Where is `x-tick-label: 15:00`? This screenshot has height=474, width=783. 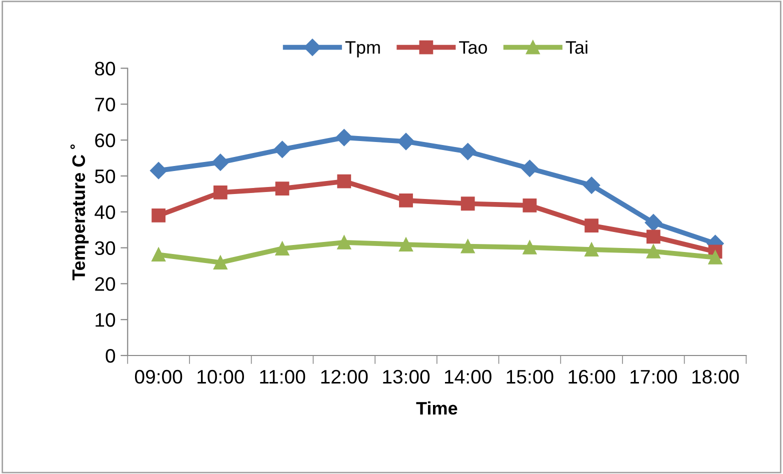 x-tick-label: 15:00 is located at coordinates (530, 377).